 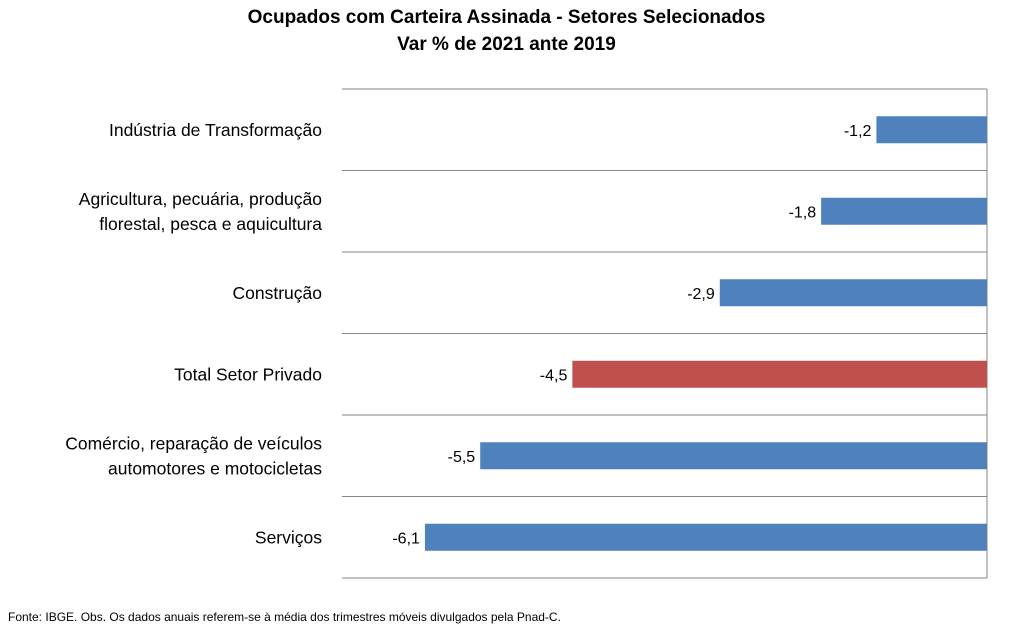 I want to click on category-label: Agricultura, pecuária, produção, so click(x=200, y=199).